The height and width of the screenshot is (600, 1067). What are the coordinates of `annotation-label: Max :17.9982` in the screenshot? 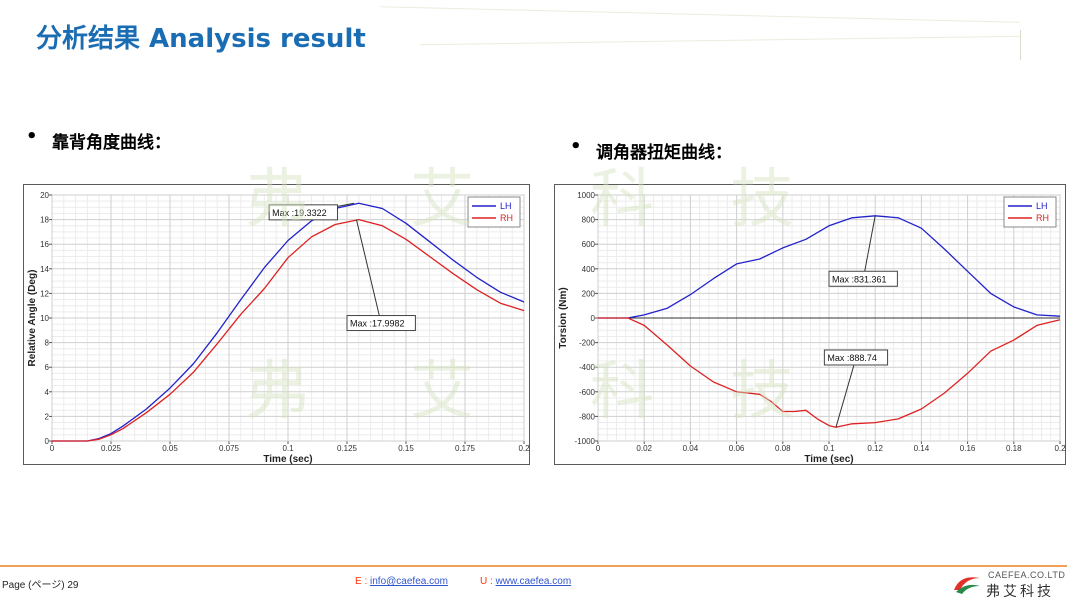 It's located at (377, 324).